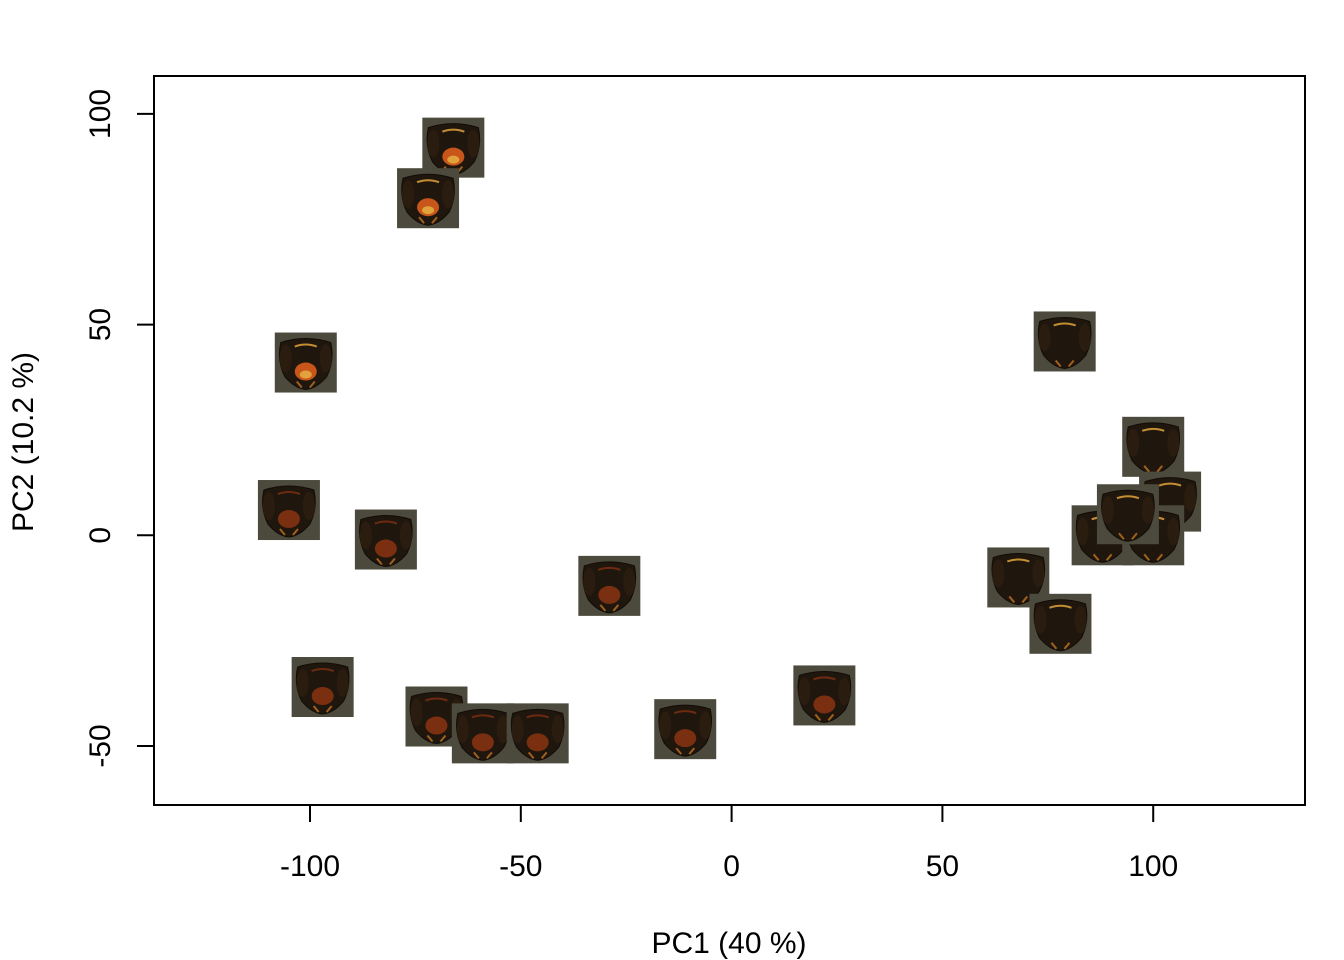 The width and height of the screenshot is (1344, 960). I want to click on x-axis-title: PC1 (40 %), so click(728, 943).